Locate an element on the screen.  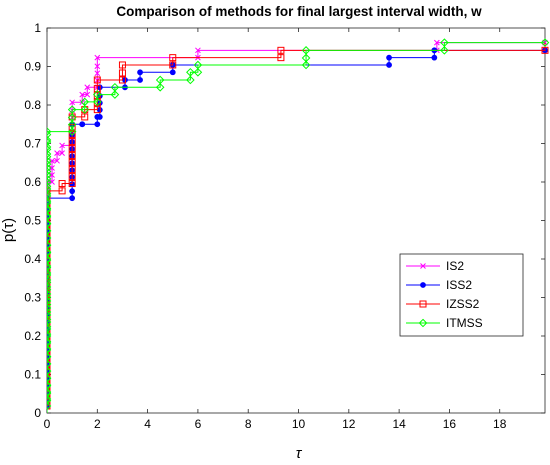
y-tick-label: 0.2 is located at coordinates (32, 336).